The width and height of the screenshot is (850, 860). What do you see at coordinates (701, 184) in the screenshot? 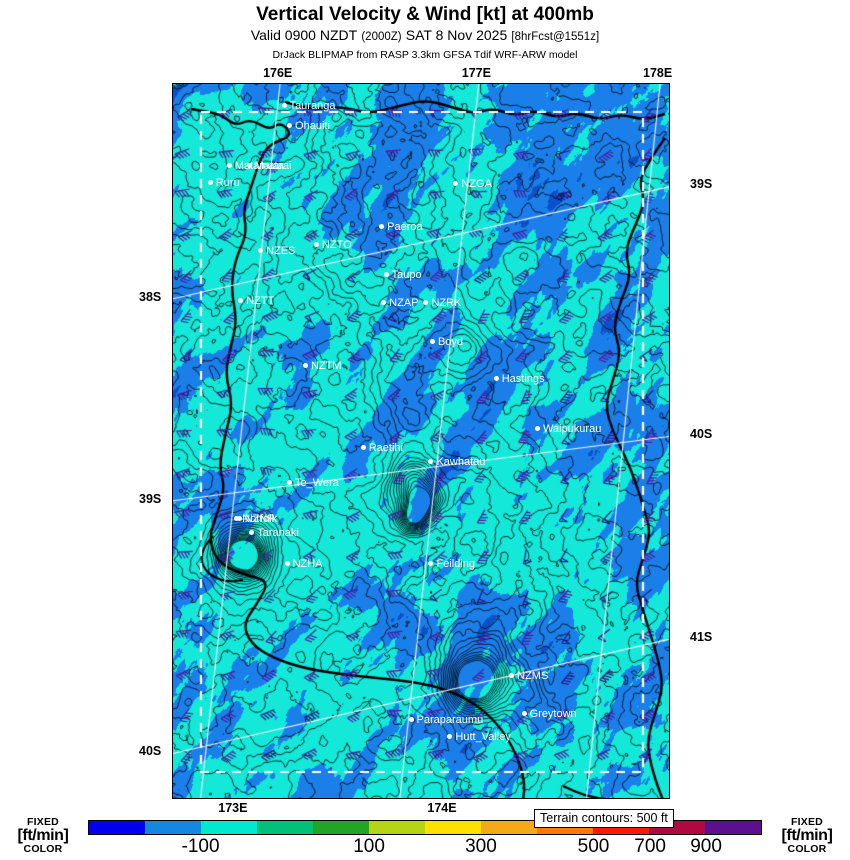
I see `axis-label-lat-right: 39S` at bounding box center [701, 184].